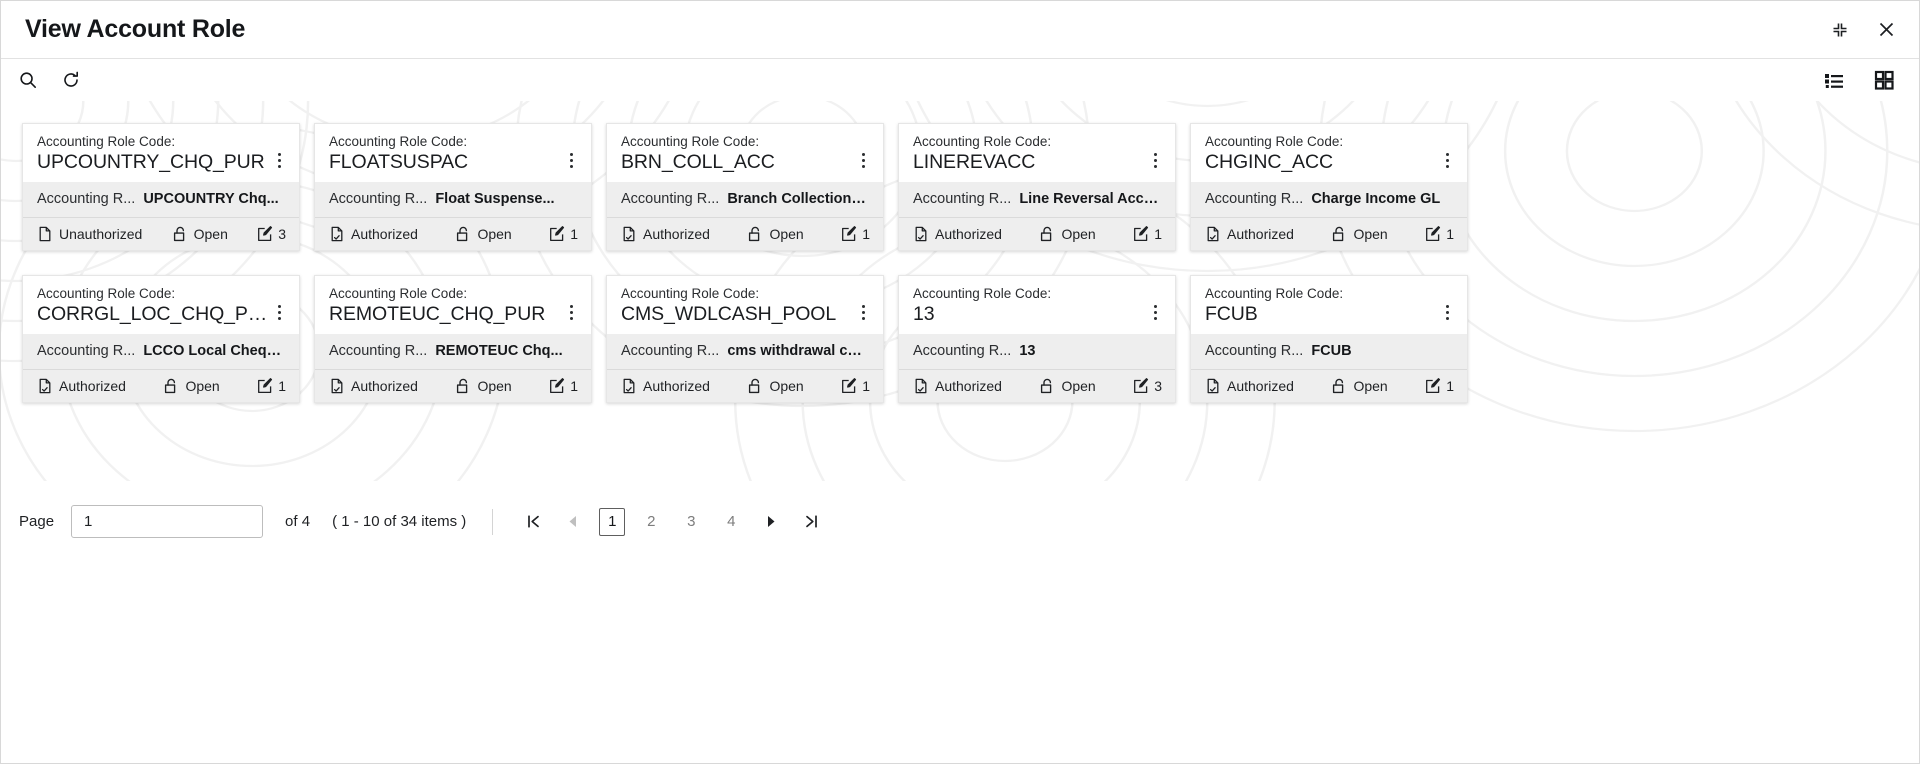 This screenshot has height=764, width=1920. Describe the element at coordinates (573, 522) in the screenshot. I see `prev-page-icon` at that location.